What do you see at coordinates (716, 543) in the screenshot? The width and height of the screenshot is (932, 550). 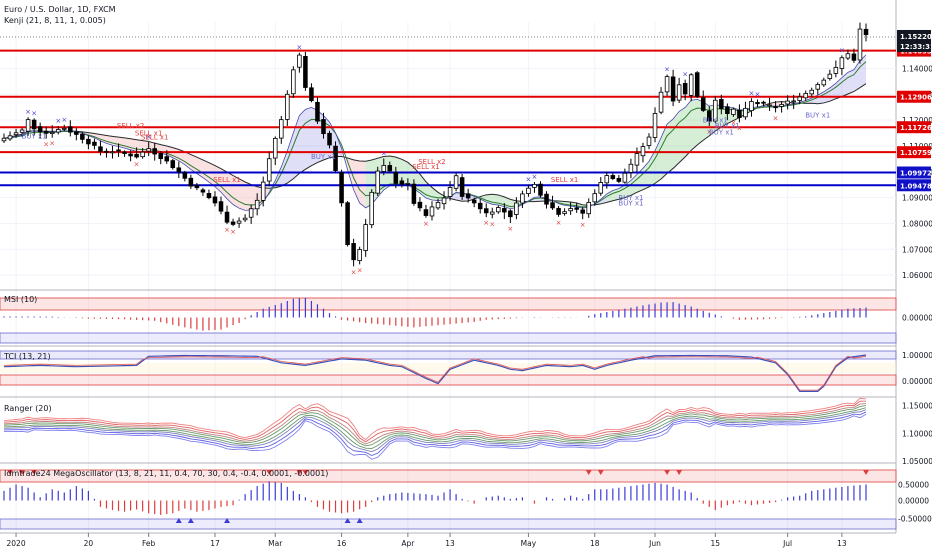 I see `time-tick-label: 15` at bounding box center [716, 543].